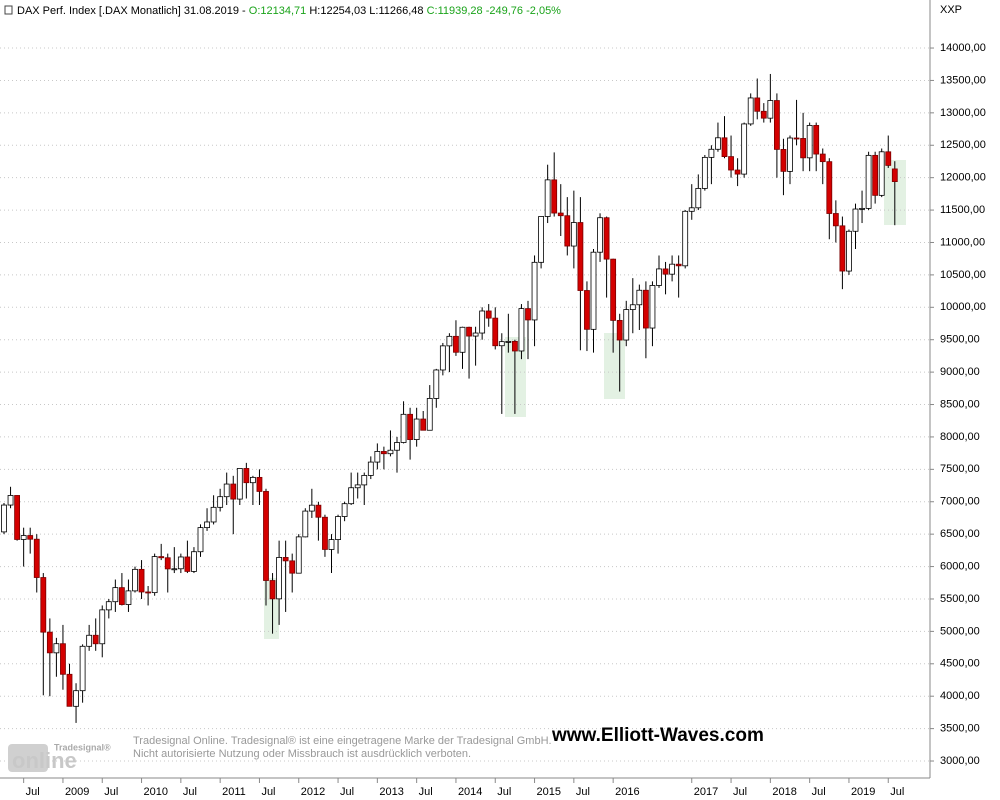 Image resolution: width=1000 pixels, height=800 pixels. I want to click on header-open: O:12134,71, so click(278, 11).